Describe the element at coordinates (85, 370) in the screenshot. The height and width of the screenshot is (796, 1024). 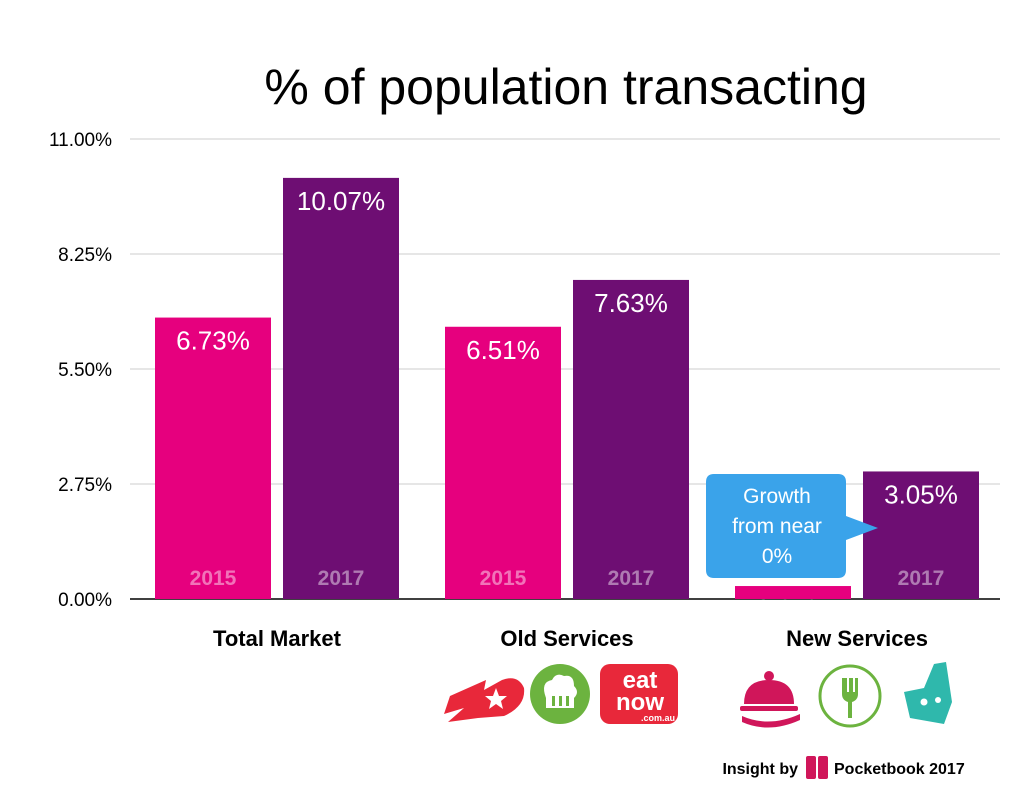
I see `y-tick-label: 5.50%` at that location.